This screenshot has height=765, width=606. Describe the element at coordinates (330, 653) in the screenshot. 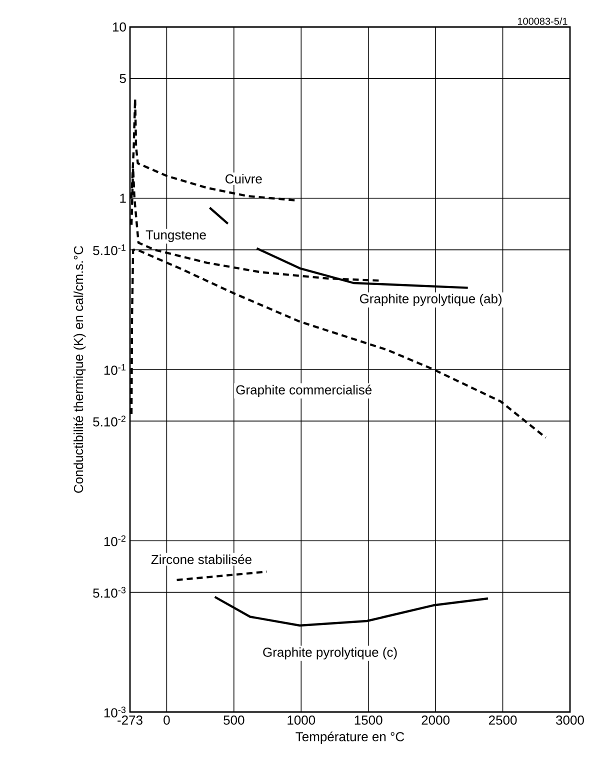

I see `text: Graphite pyrolytique (c)` at that location.